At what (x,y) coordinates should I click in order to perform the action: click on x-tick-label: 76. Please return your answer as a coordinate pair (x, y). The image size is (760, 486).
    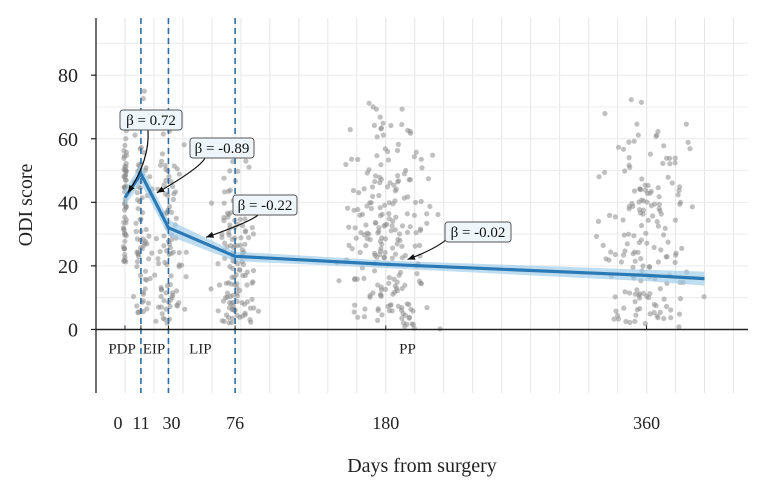
    Looking at the image, I should click on (235, 423).